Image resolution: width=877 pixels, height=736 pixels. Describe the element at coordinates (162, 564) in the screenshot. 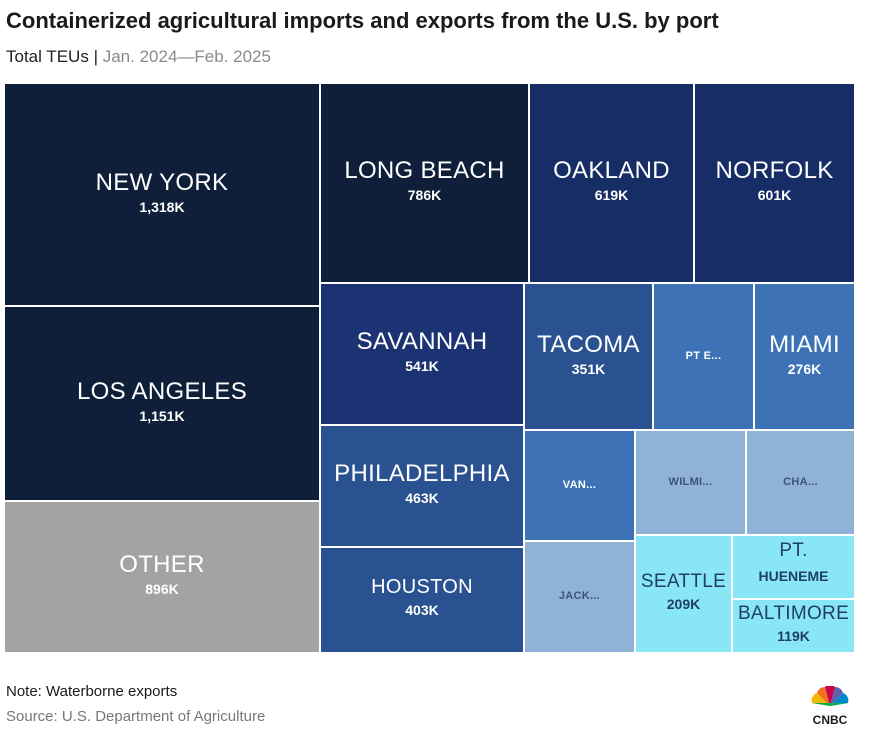

I see `tile-label: OTHER` at that location.